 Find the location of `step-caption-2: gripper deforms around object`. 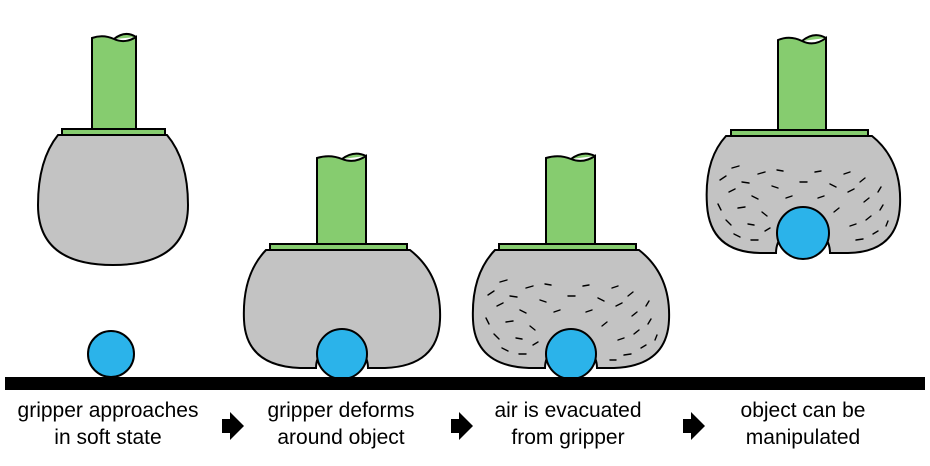

step-caption-2: gripper deforms around object is located at coordinates (341, 424).